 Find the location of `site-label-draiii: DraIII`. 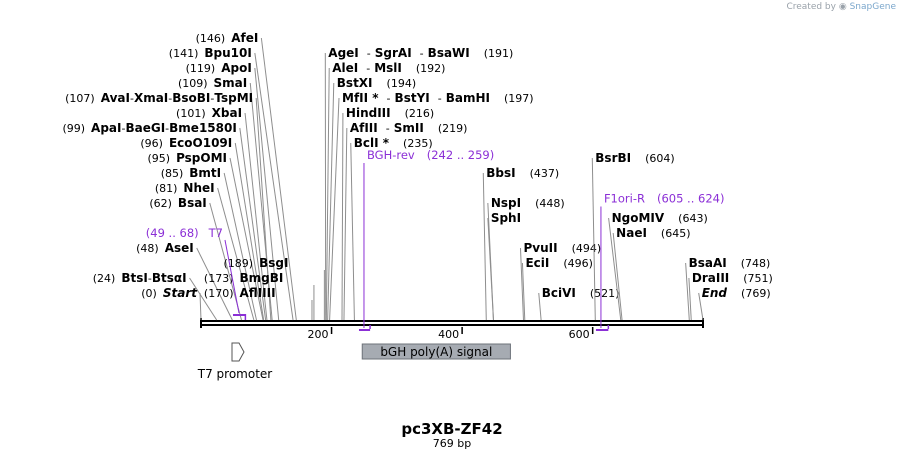

site-label-draiii: DraIII is located at coordinates (710, 278).